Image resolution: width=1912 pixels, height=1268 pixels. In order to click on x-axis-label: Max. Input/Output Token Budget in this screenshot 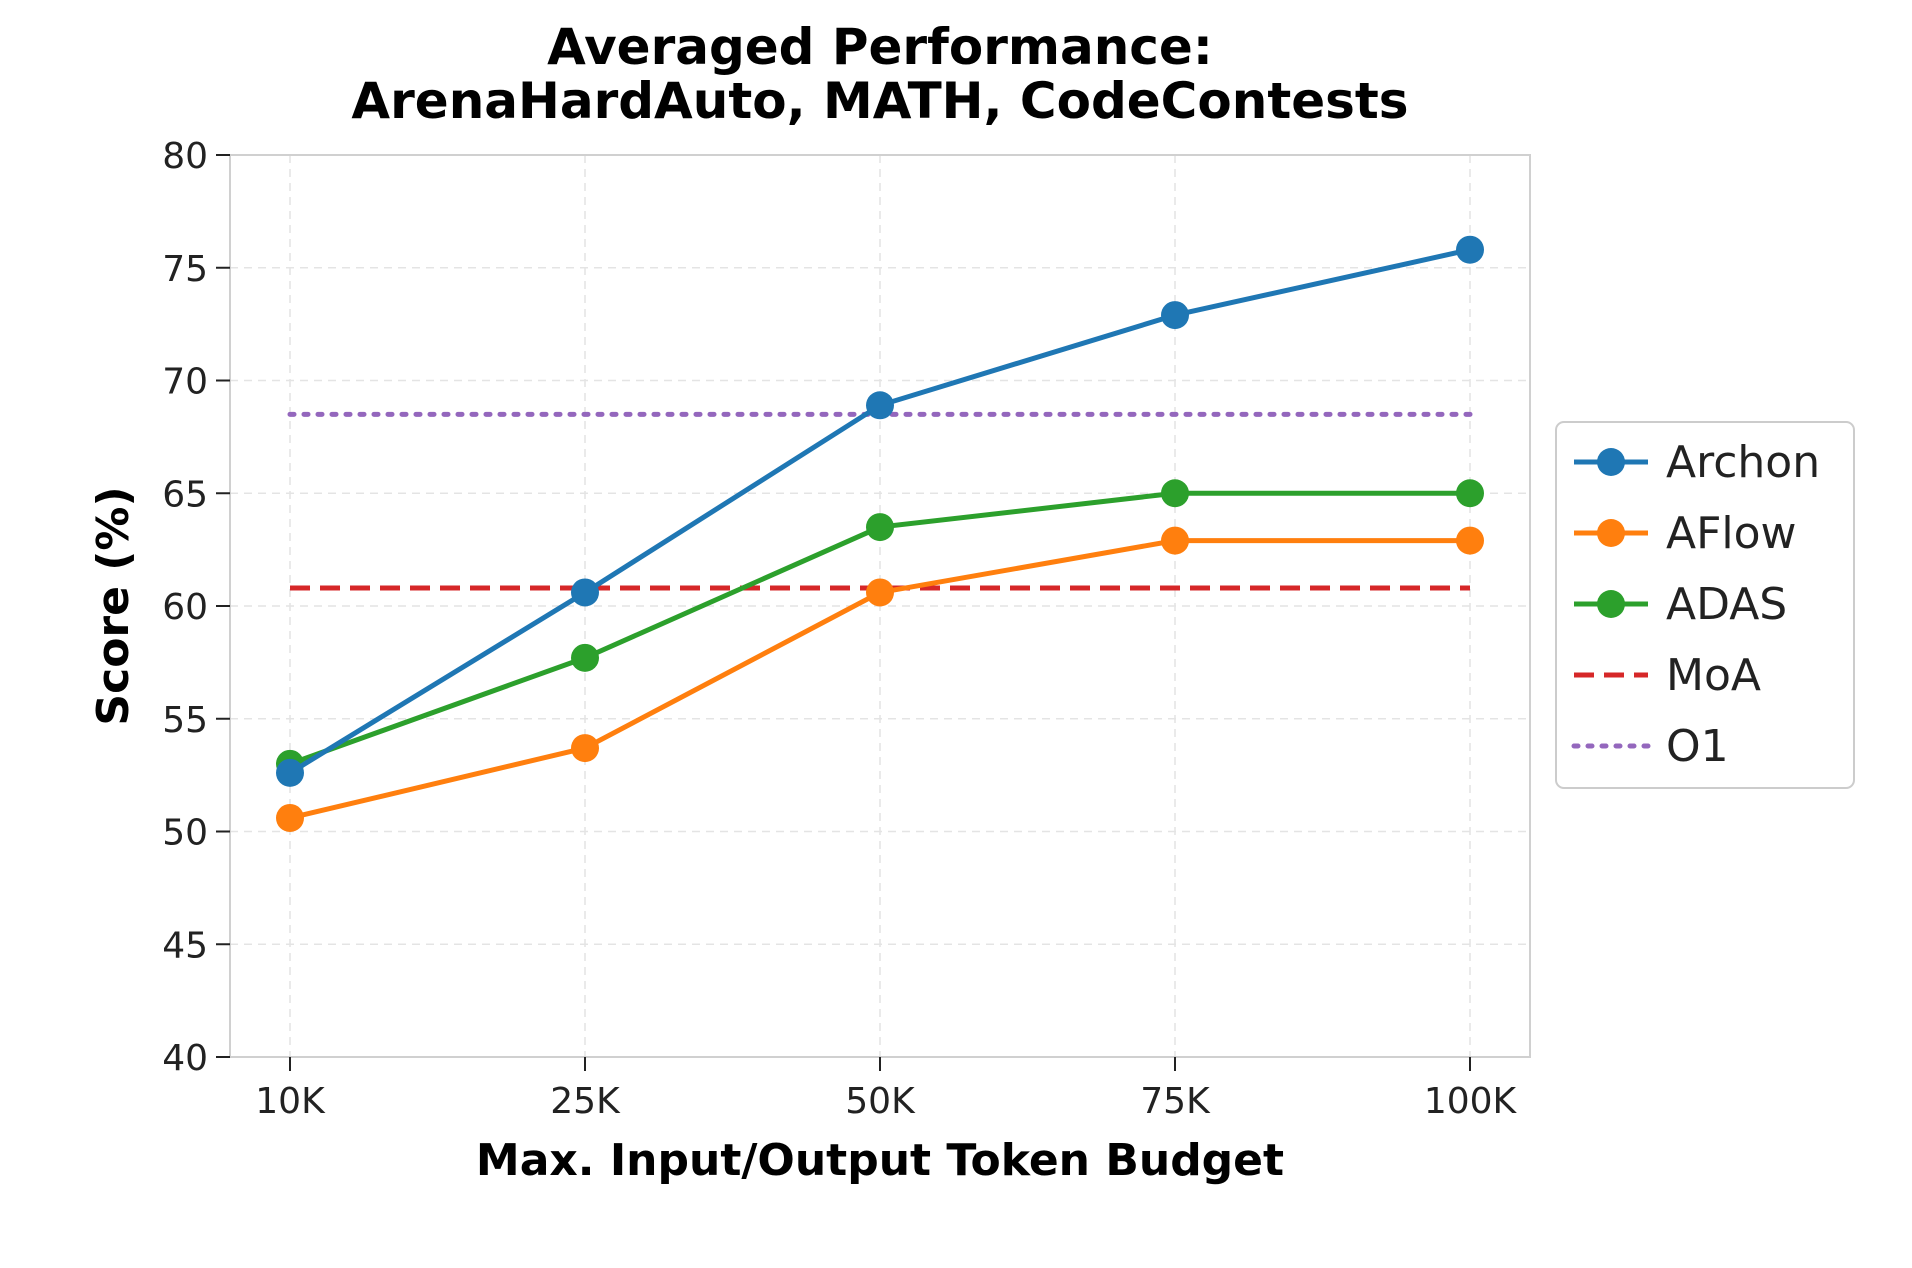, I will do `click(880, 1160)`.